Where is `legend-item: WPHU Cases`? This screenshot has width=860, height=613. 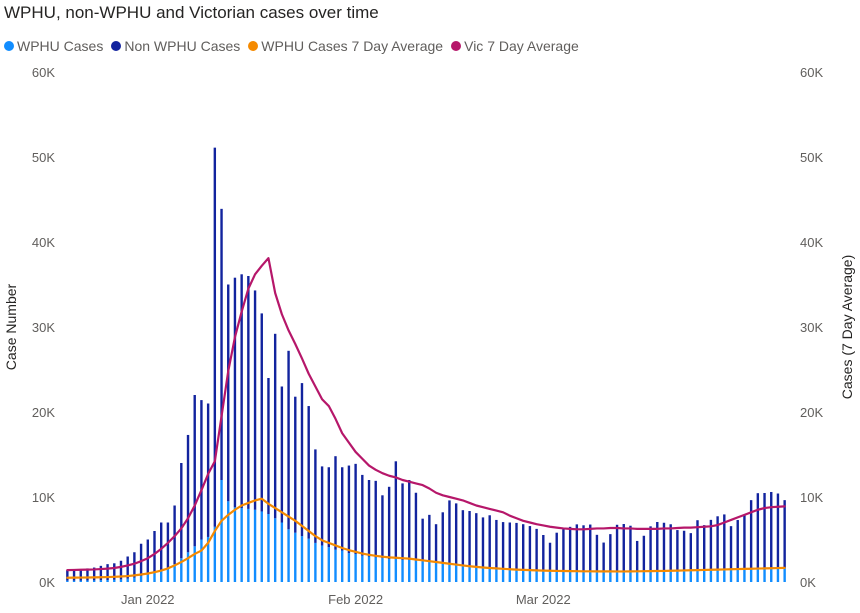
legend-item: WPHU Cases is located at coordinates (53, 46).